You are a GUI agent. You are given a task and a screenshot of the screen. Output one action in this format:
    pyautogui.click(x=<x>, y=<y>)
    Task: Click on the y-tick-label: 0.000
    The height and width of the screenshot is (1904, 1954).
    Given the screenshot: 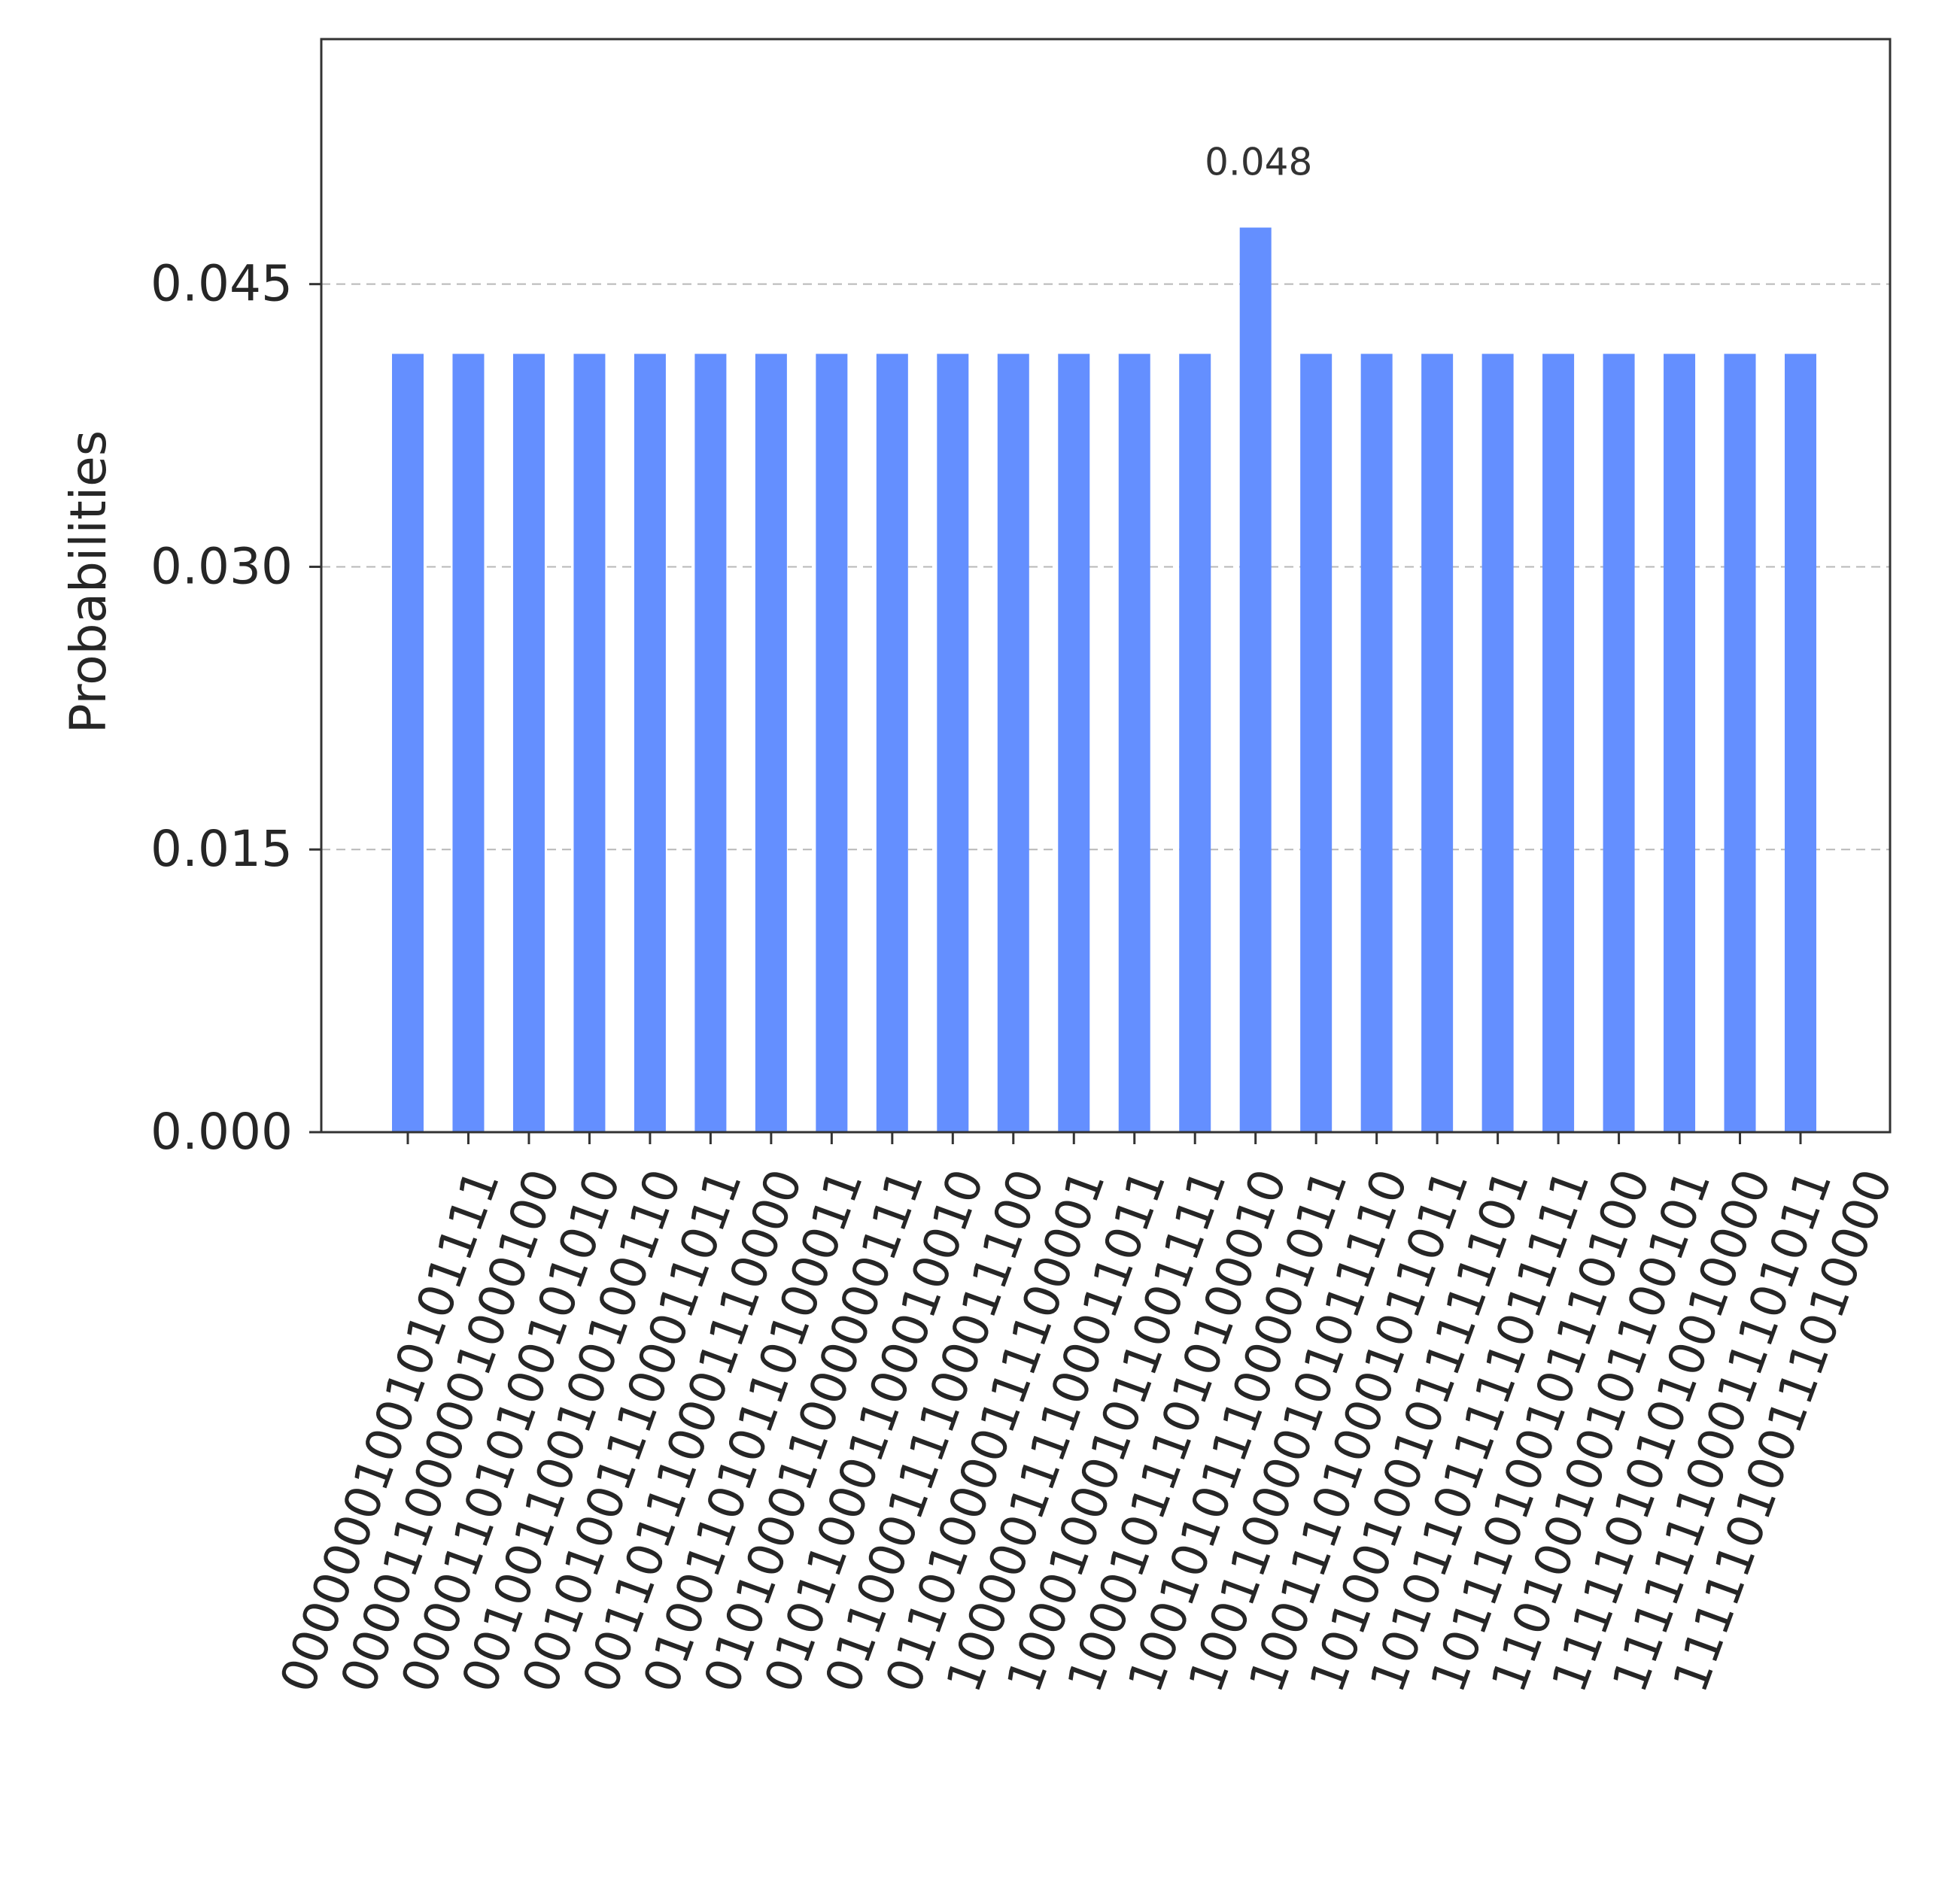 What is the action you would take?
    pyautogui.click(x=221, y=1132)
    